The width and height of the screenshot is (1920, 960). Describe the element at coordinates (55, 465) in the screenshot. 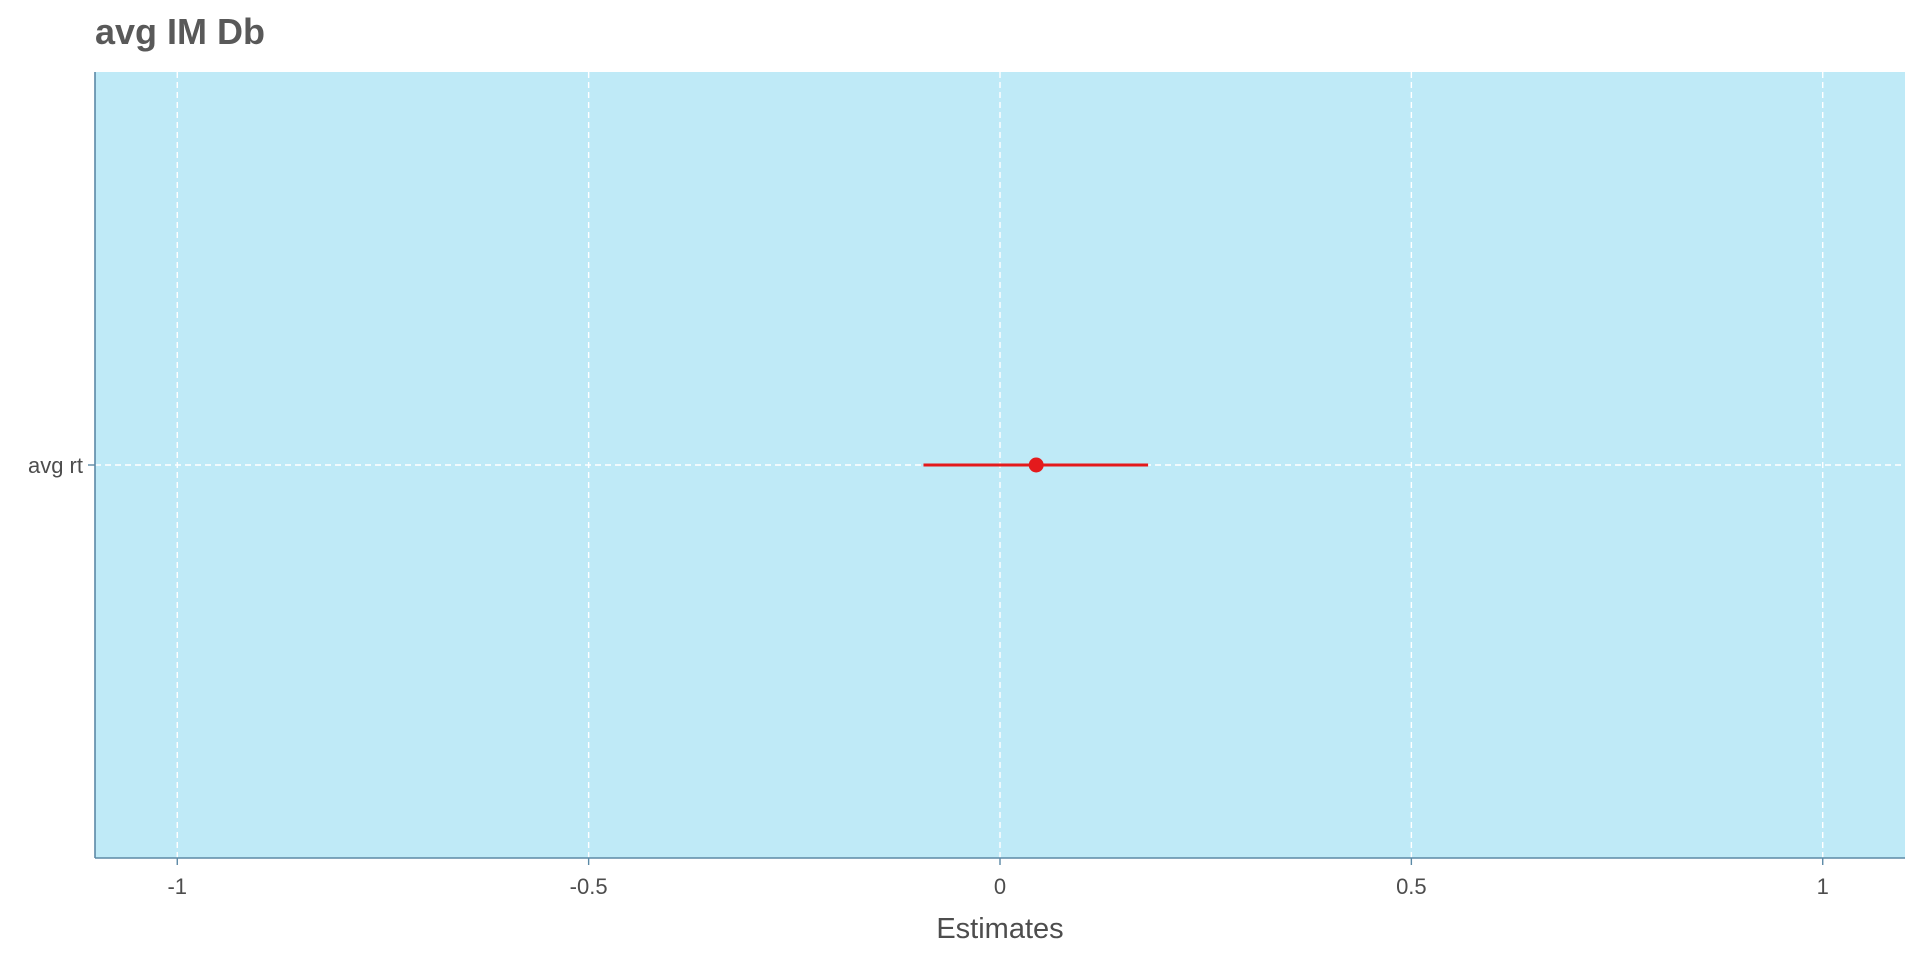

I see `y-tick-label: avg rt` at that location.